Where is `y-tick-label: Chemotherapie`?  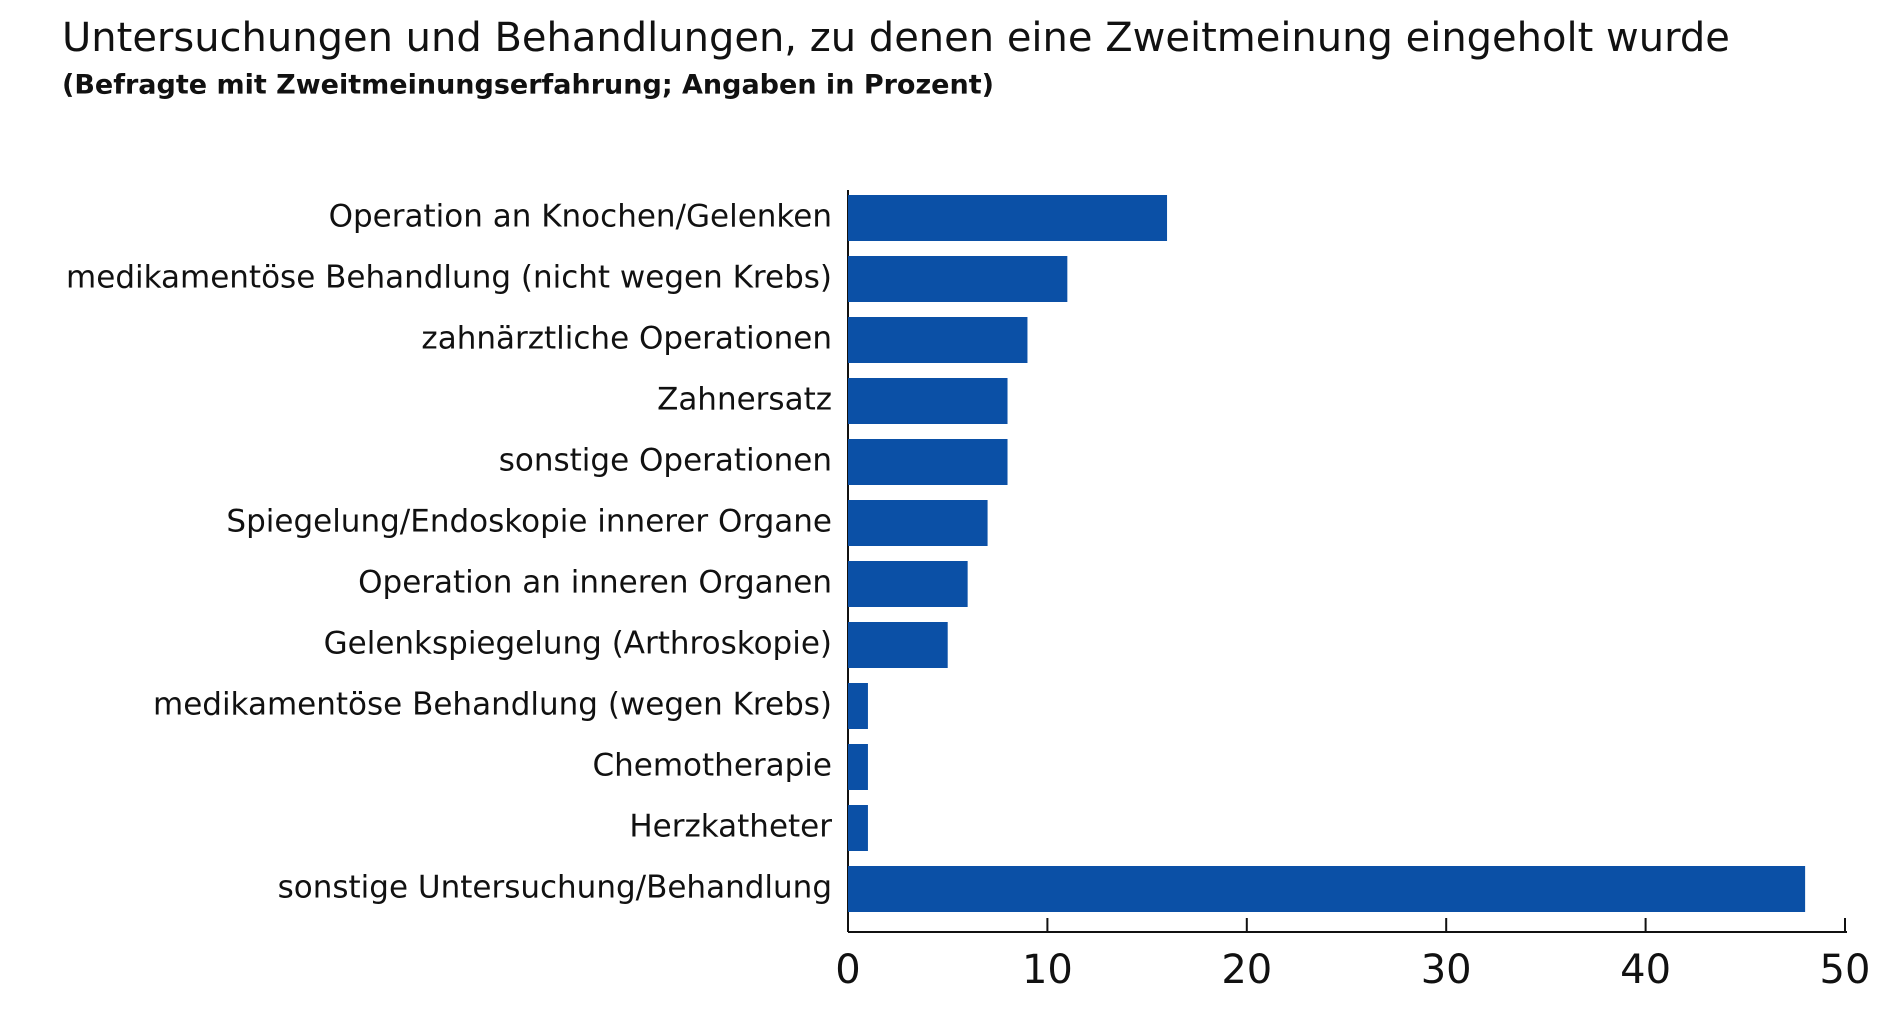 y-tick-label: Chemotherapie is located at coordinates (712, 766).